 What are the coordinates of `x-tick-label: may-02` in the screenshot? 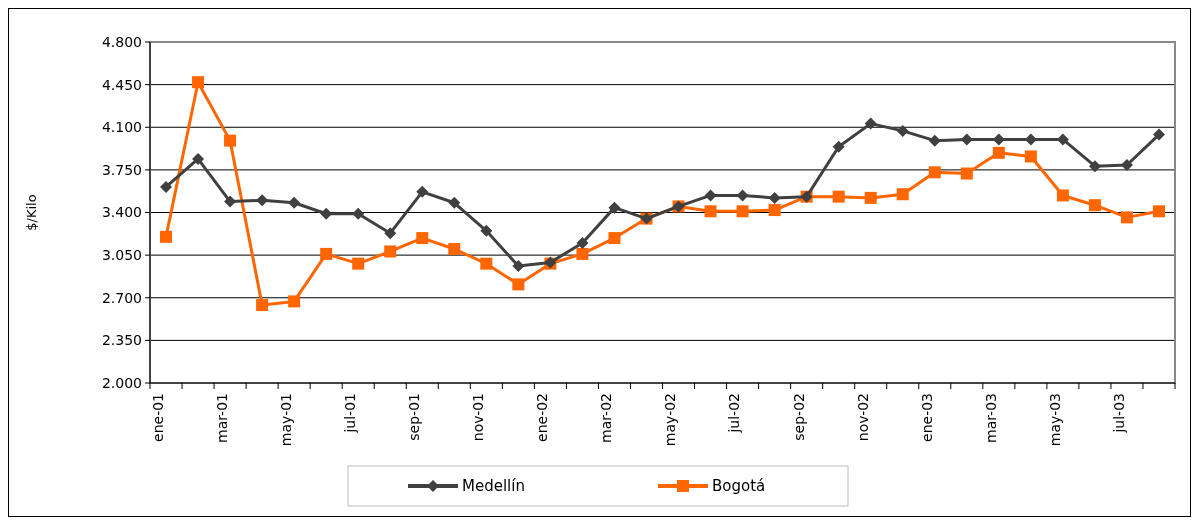 It's located at (670, 420).